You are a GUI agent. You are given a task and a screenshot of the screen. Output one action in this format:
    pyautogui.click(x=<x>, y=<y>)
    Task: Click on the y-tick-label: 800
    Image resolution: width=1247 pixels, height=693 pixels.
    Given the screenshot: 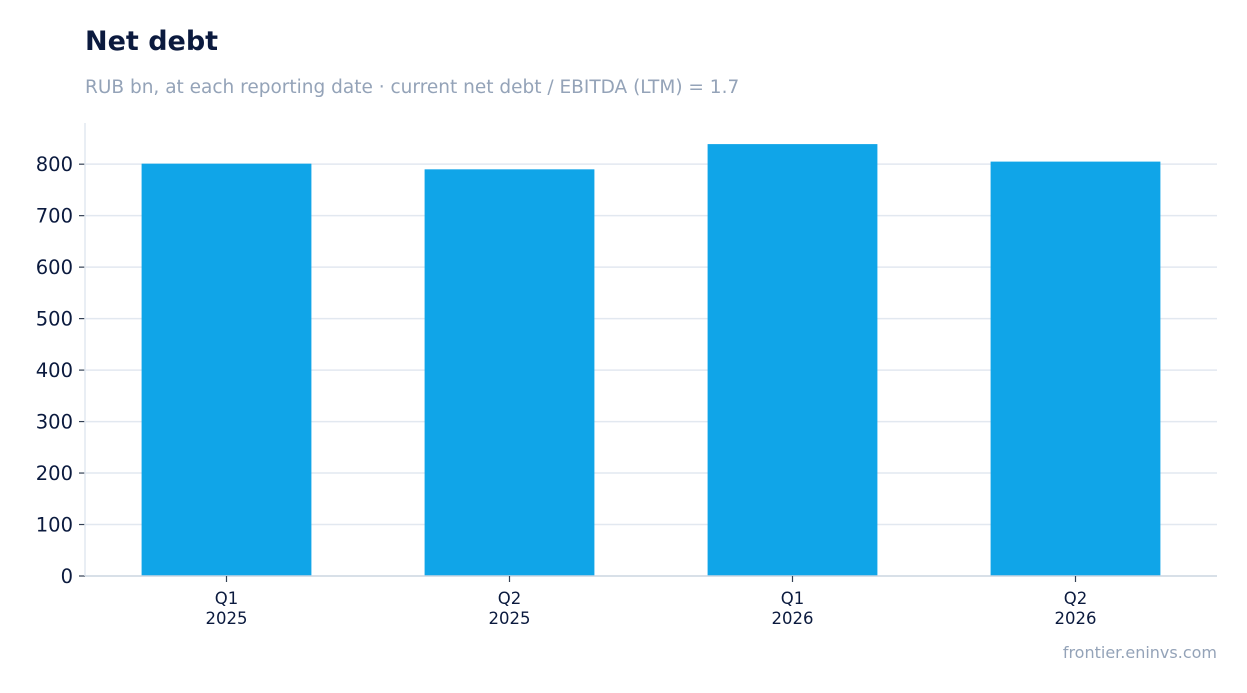 What is the action you would take?
    pyautogui.click(x=54, y=164)
    